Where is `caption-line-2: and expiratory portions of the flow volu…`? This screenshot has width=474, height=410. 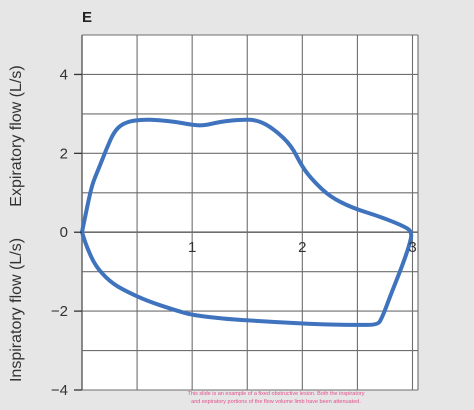 caption-line-2: and expiratory portions of the flow volu… is located at coordinates (276, 402).